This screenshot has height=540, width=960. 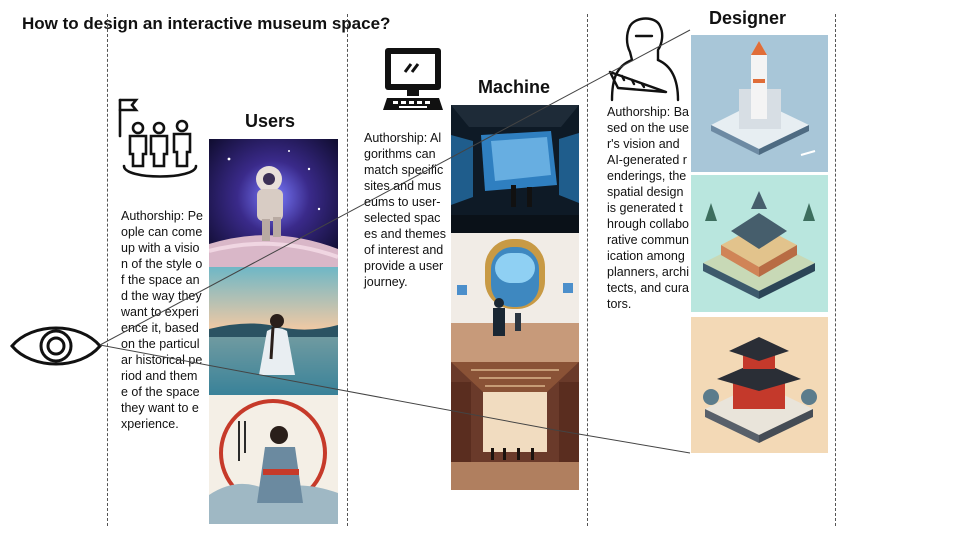 I want to click on grand-hall-image, so click(x=515, y=426).